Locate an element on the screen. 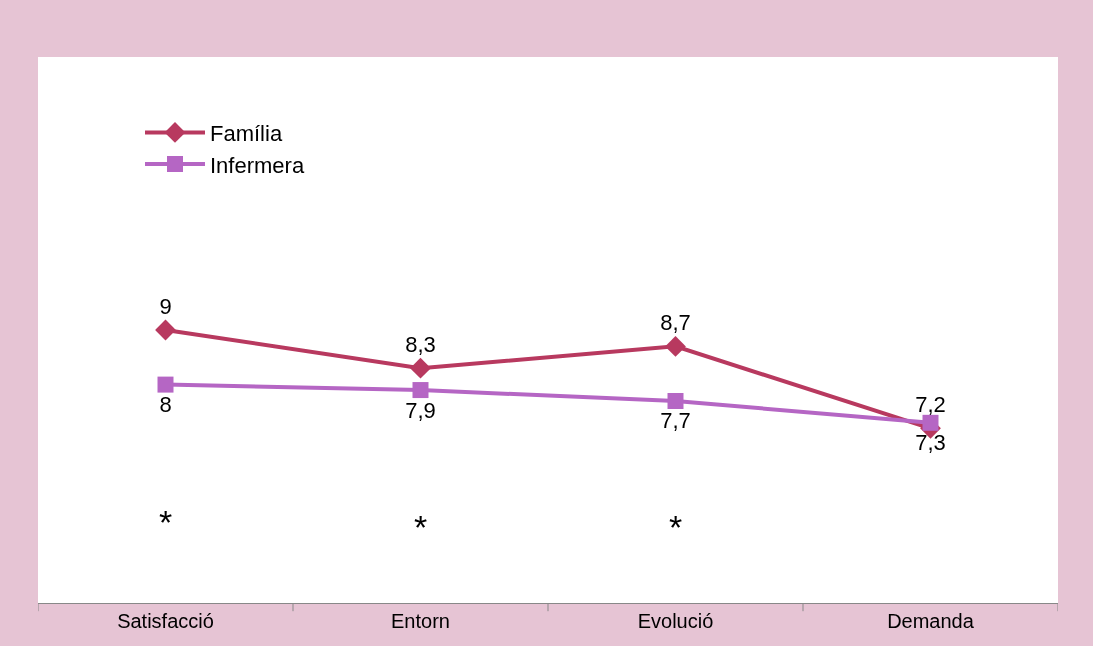 The height and width of the screenshot is (646, 1093). legend-label: Infermera is located at coordinates (257, 165).